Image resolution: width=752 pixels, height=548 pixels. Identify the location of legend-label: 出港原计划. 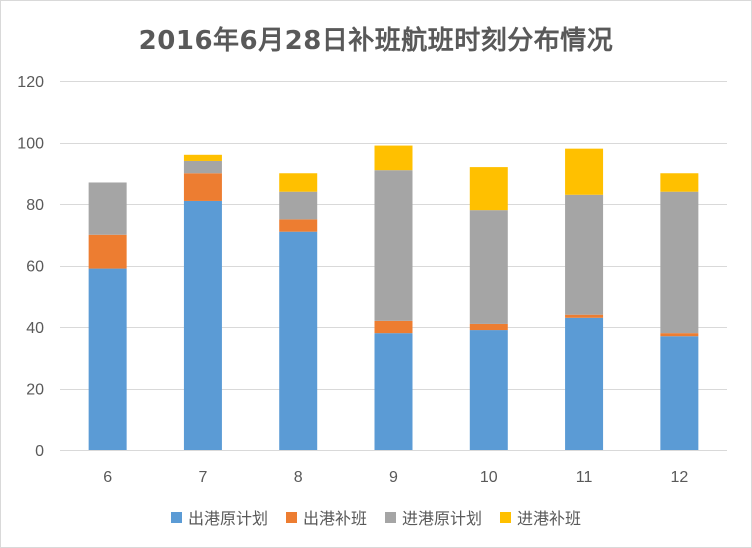
(227, 518).